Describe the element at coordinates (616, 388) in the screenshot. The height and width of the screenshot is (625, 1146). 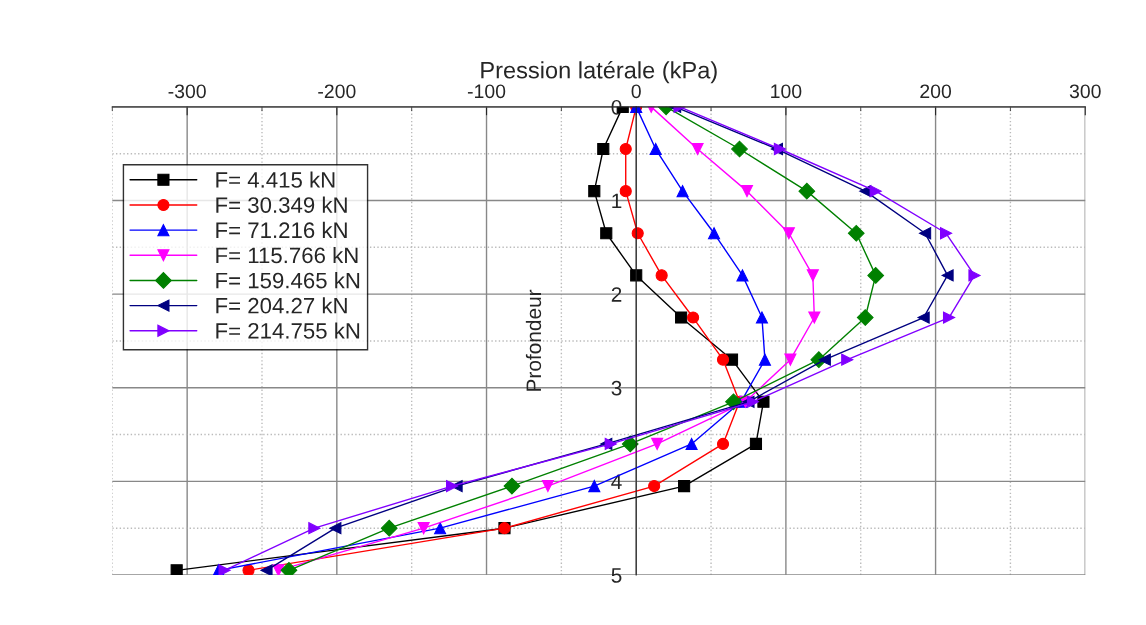
I see `y-tick-label: 3` at that location.